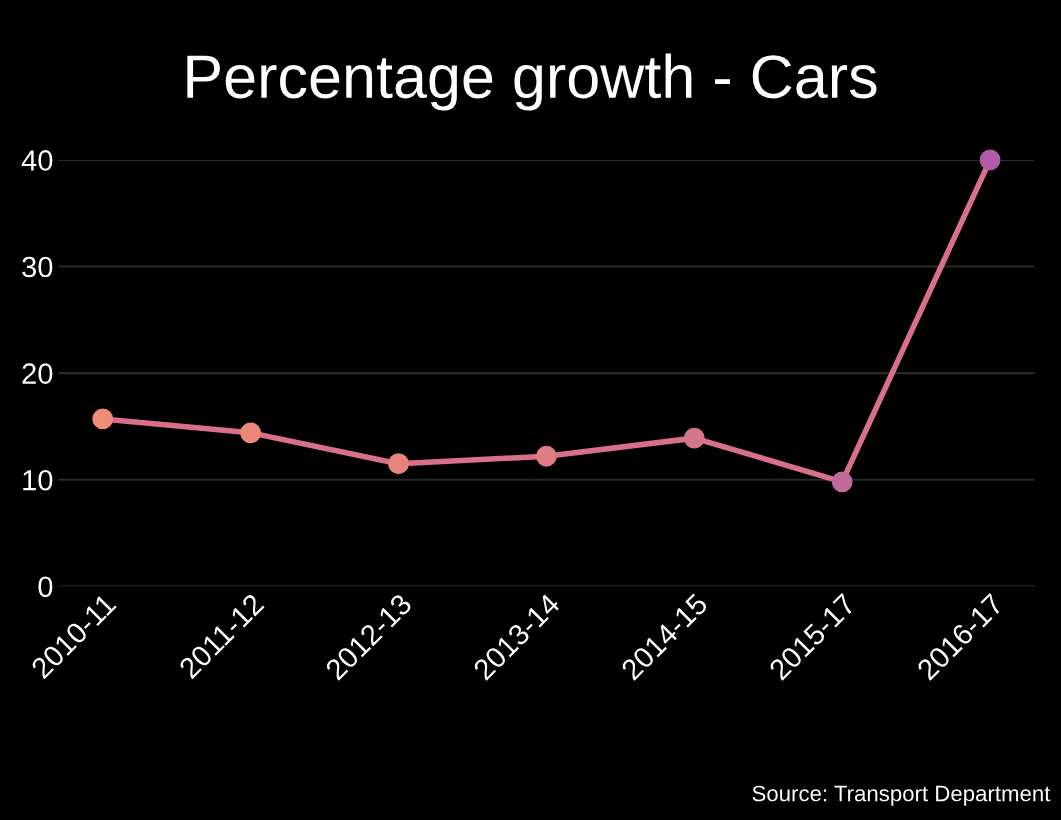  I want to click on y-tick-label: 0, so click(45, 587).